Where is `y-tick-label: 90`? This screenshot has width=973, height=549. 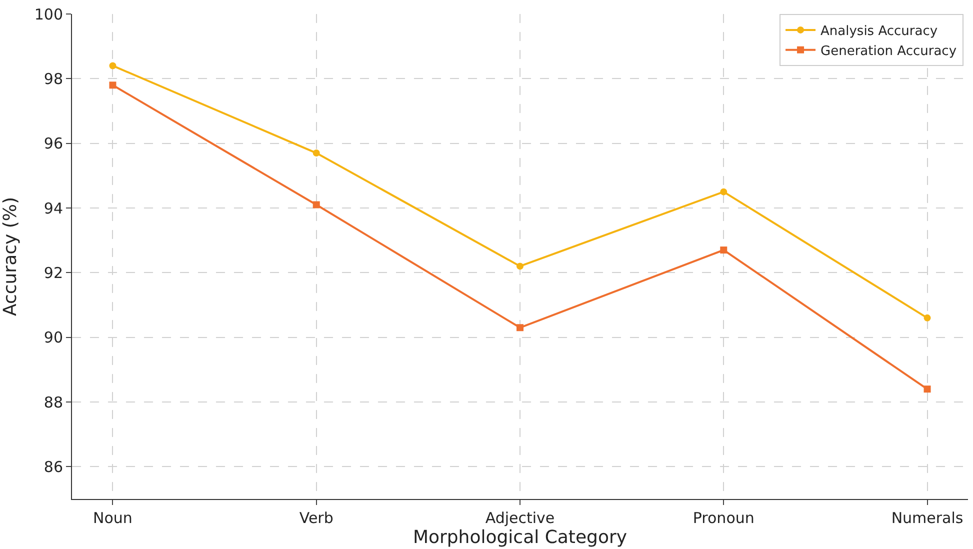 y-tick-label: 90 is located at coordinates (53, 337).